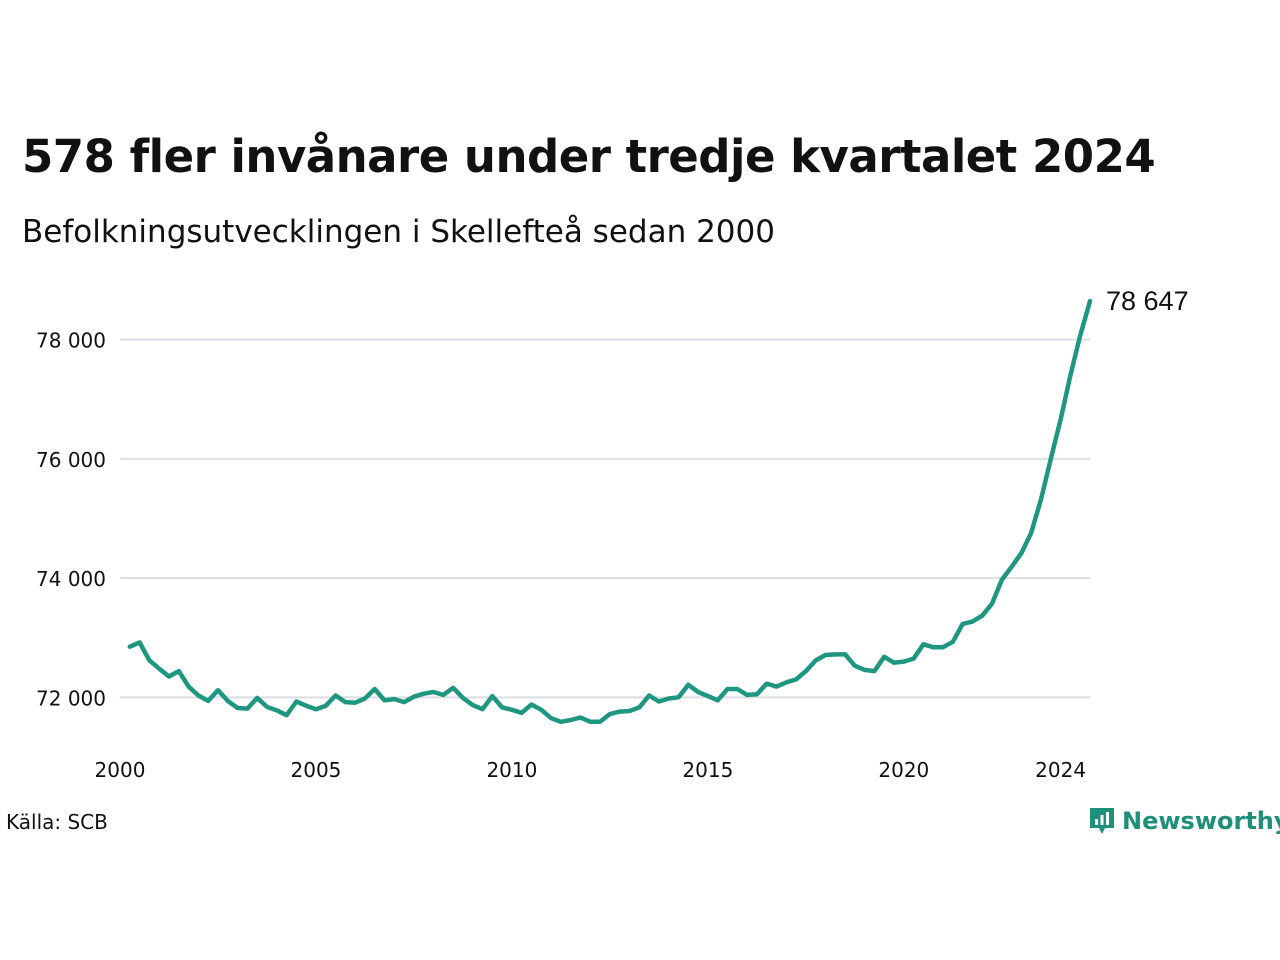  Describe the element at coordinates (71, 460) in the screenshot. I see `y-tick-label: 76 000` at that location.